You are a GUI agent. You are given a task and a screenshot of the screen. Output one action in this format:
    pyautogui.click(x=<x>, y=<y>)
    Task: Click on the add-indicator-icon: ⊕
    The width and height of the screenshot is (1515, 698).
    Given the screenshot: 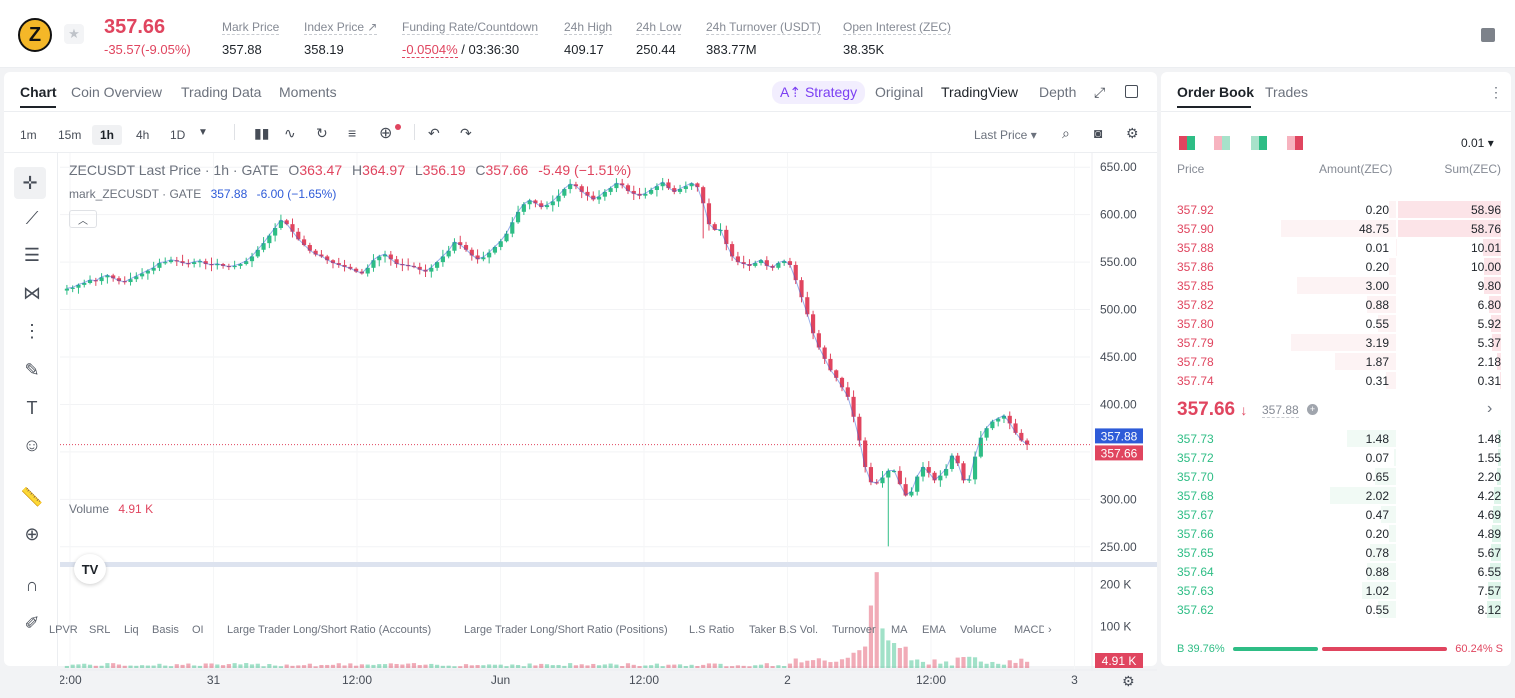 What is the action you would take?
    pyautogui.click(x=385, y=133)
    